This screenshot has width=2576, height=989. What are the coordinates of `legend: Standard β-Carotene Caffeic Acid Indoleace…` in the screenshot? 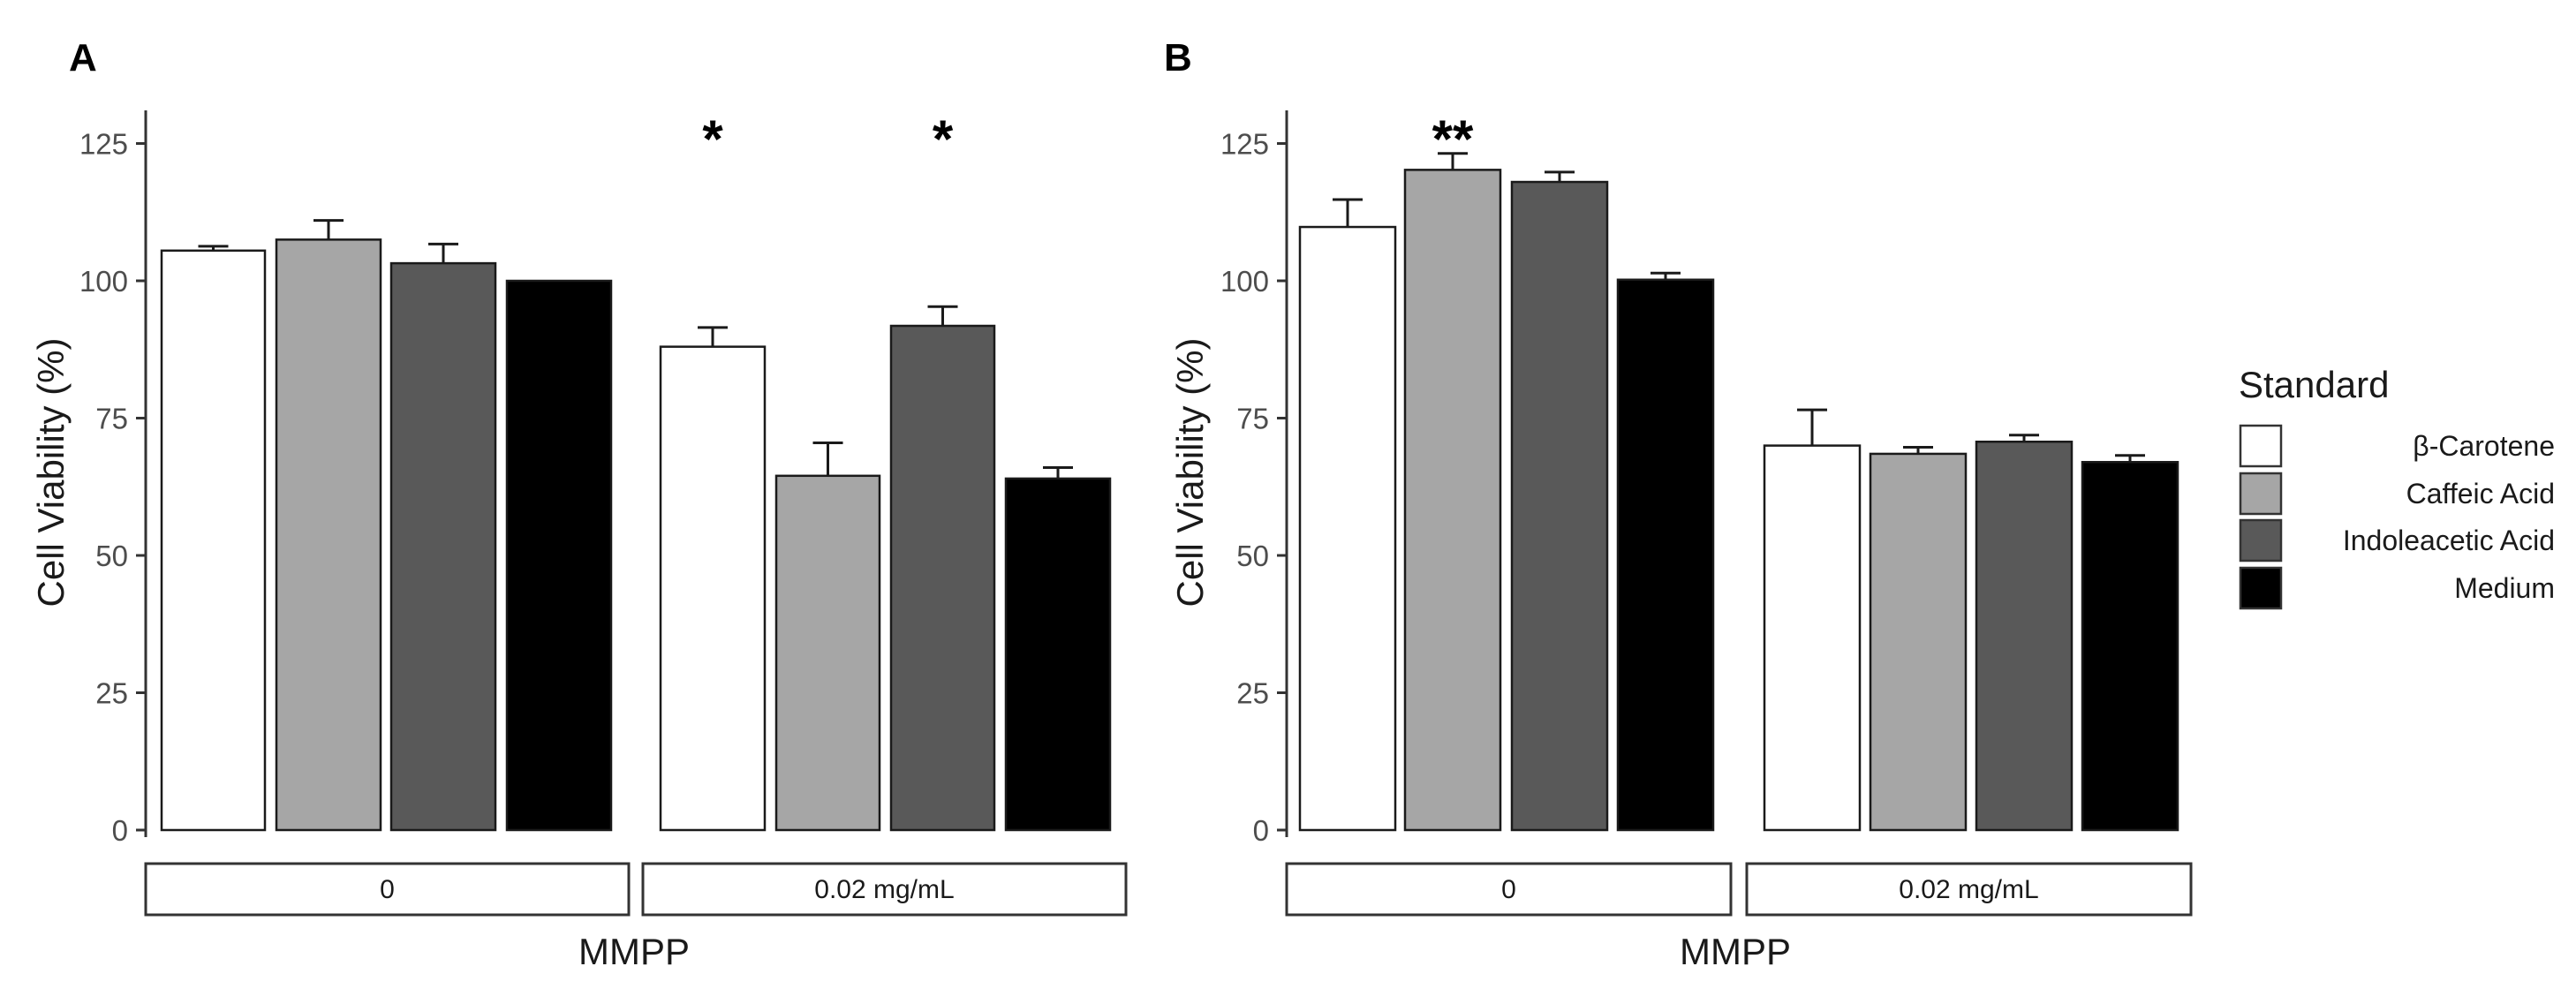 It's located at (2397, 487).